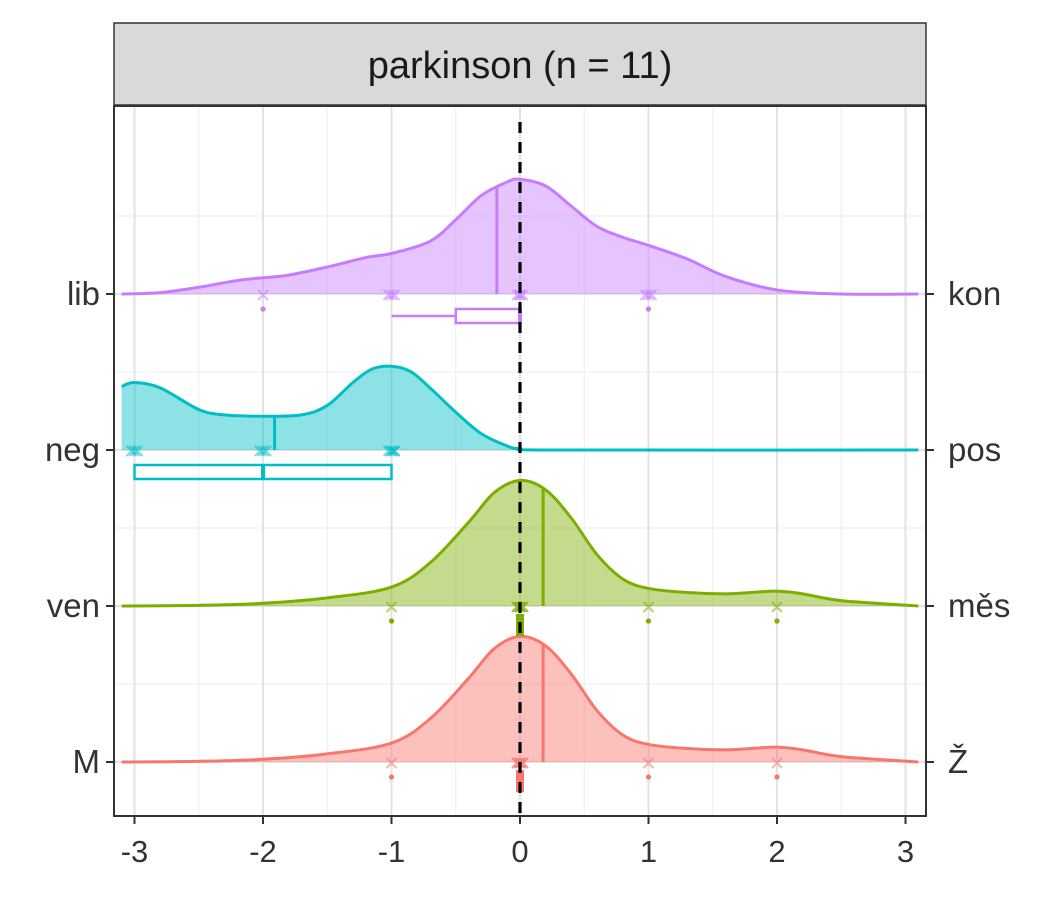 The width and height of the screenshot is (1050, 905). Describe the element at coordinates (979, 605) in the screenshot. I see `ytick-label-right-měs: měs` at that location.